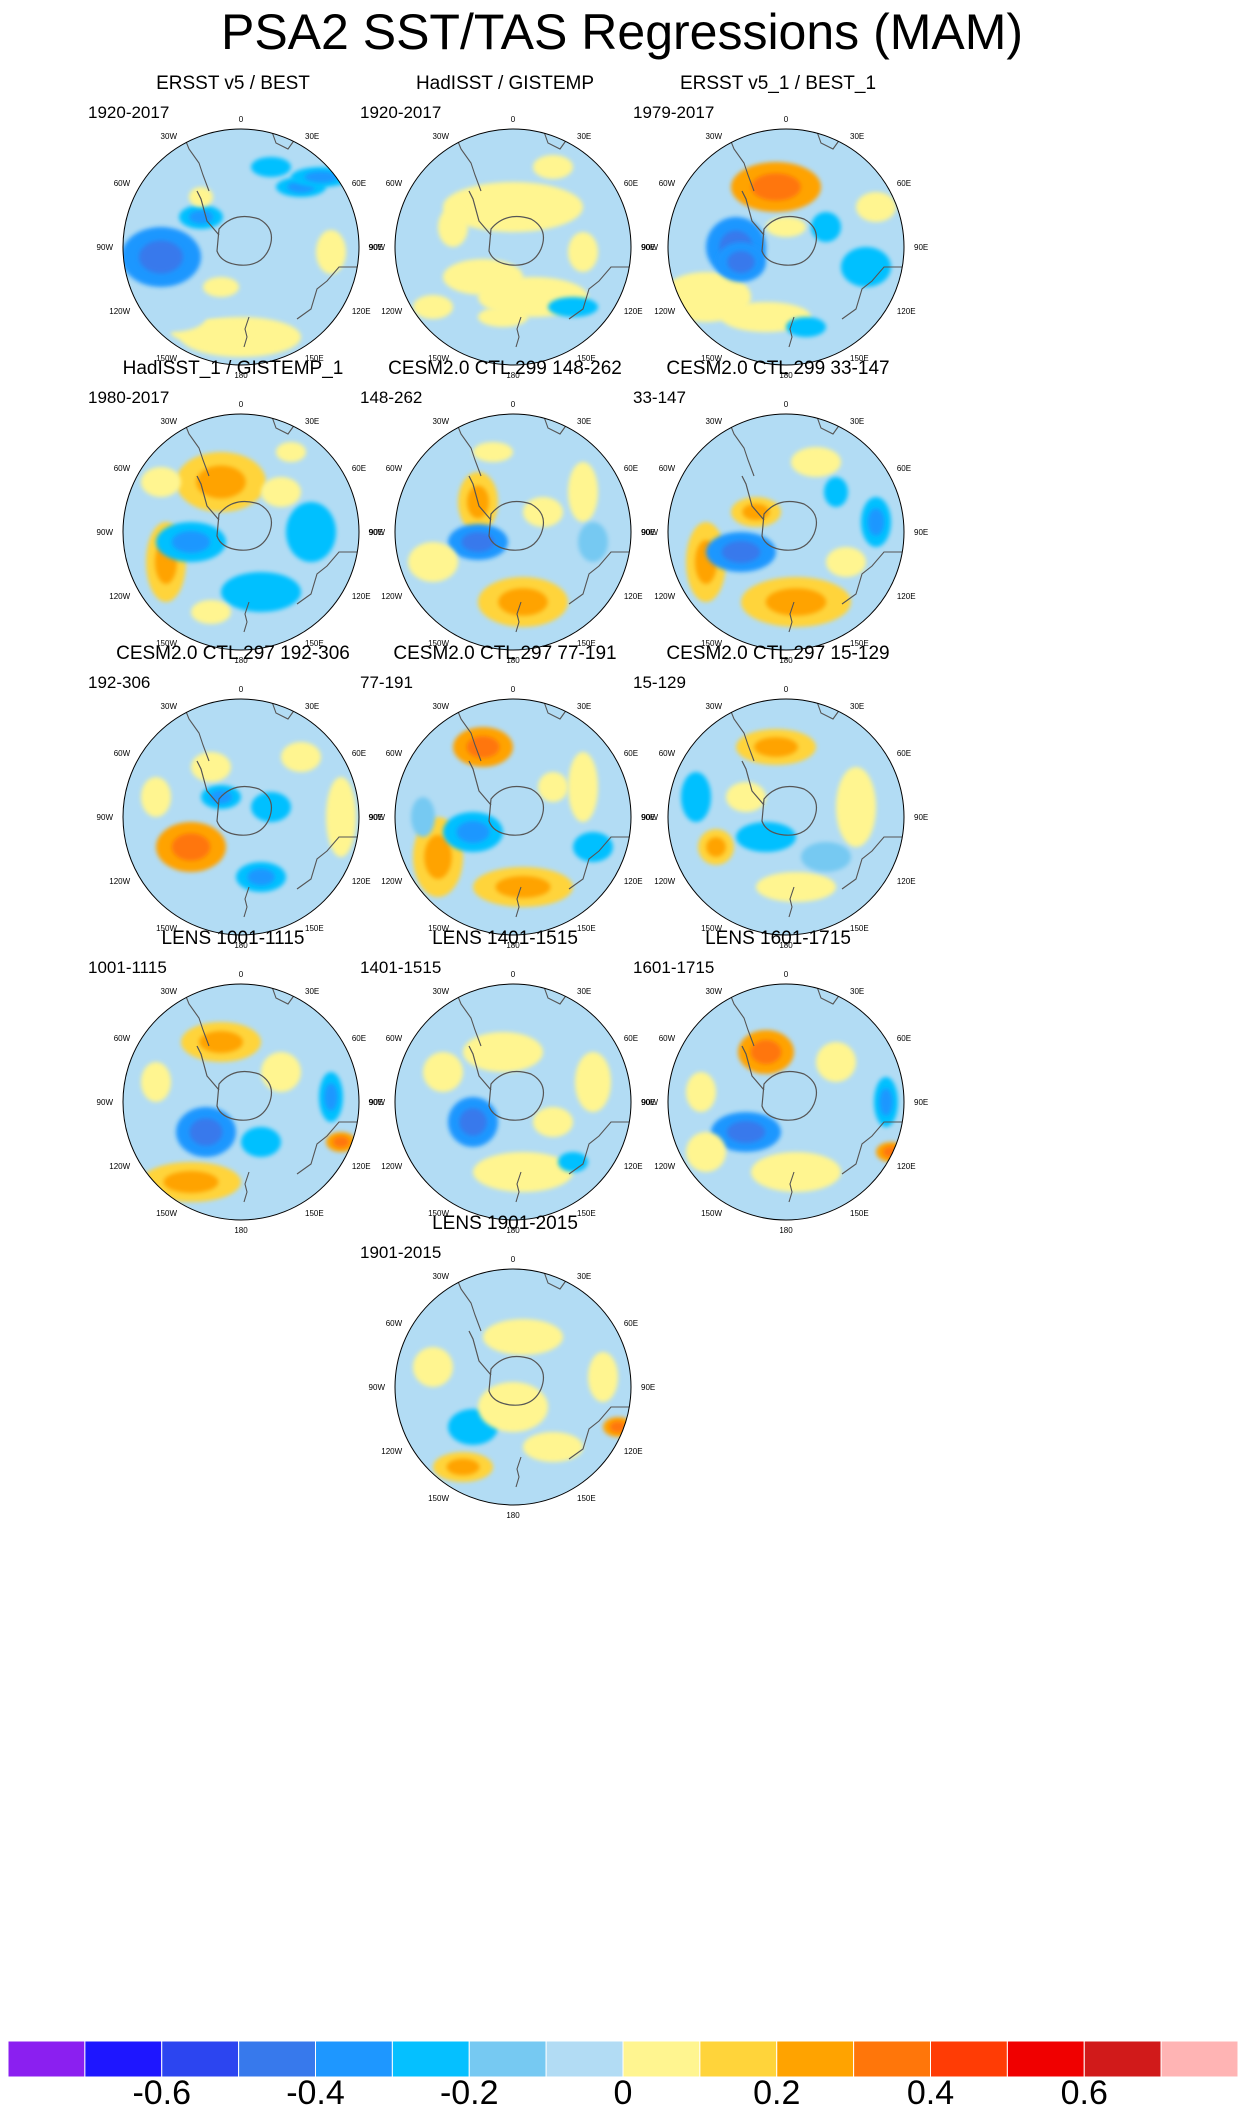 The height and width of the screenshot is (2112, 1244). Describe the element at coordinates (930, 2093) in the screenshot. I see `colorbar-tick-label: 0.4` at that location.